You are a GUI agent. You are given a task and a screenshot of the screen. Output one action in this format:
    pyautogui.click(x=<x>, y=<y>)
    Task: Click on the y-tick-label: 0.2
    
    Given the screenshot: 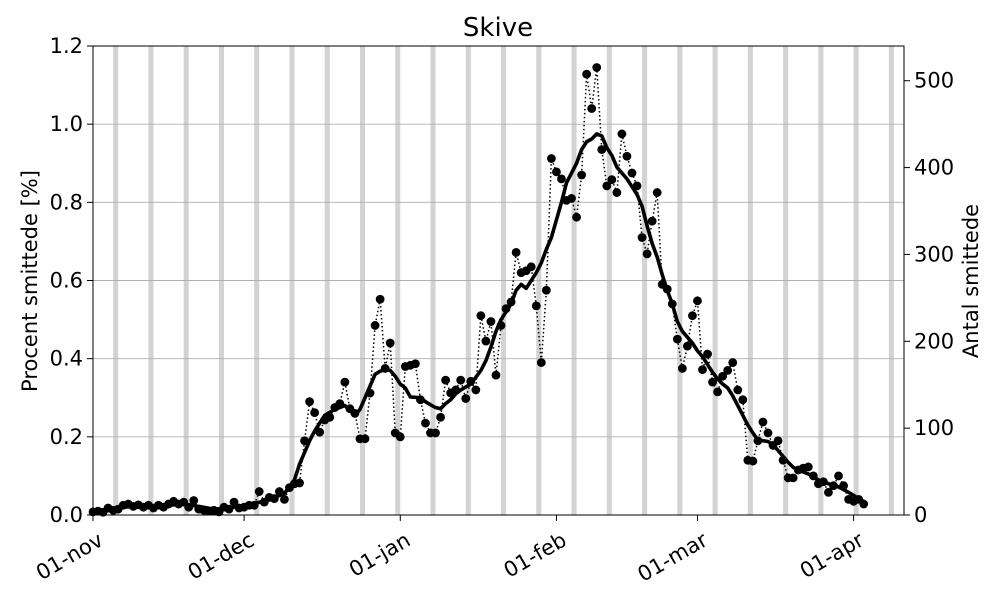 What is the action you would take?
    pyautogui.click(x=66, y=437)
    